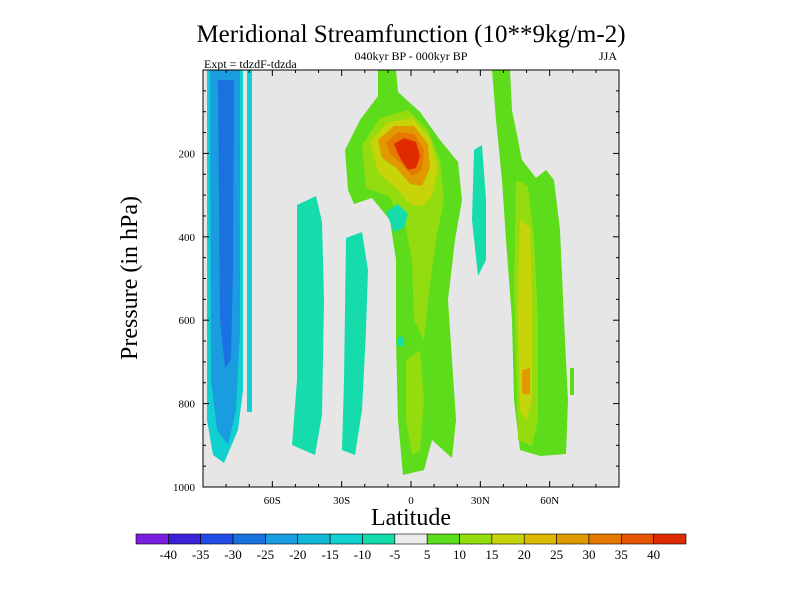 The height and width of the screenshot is (600, 800). I want to click on contour-eq-small-blob, so click(401, 341).